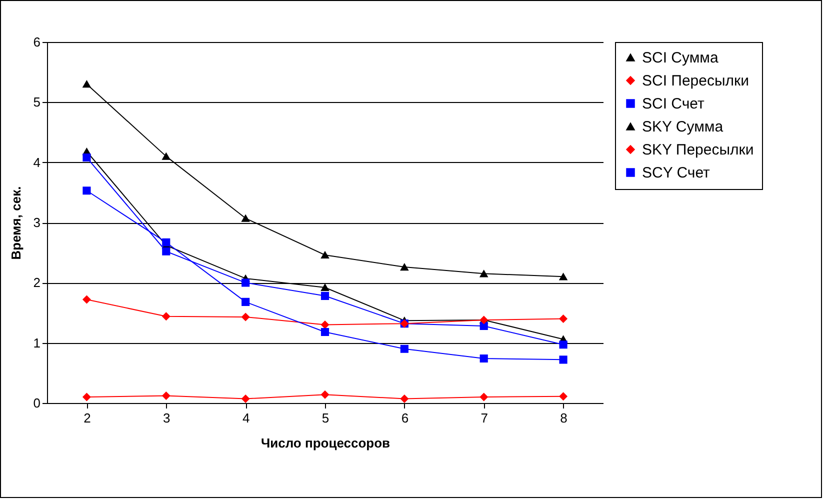  What do you see at coordinates (326, 418) in the screenshot?
I see `x-tick-label: 5` at bounding box center [326, 418].